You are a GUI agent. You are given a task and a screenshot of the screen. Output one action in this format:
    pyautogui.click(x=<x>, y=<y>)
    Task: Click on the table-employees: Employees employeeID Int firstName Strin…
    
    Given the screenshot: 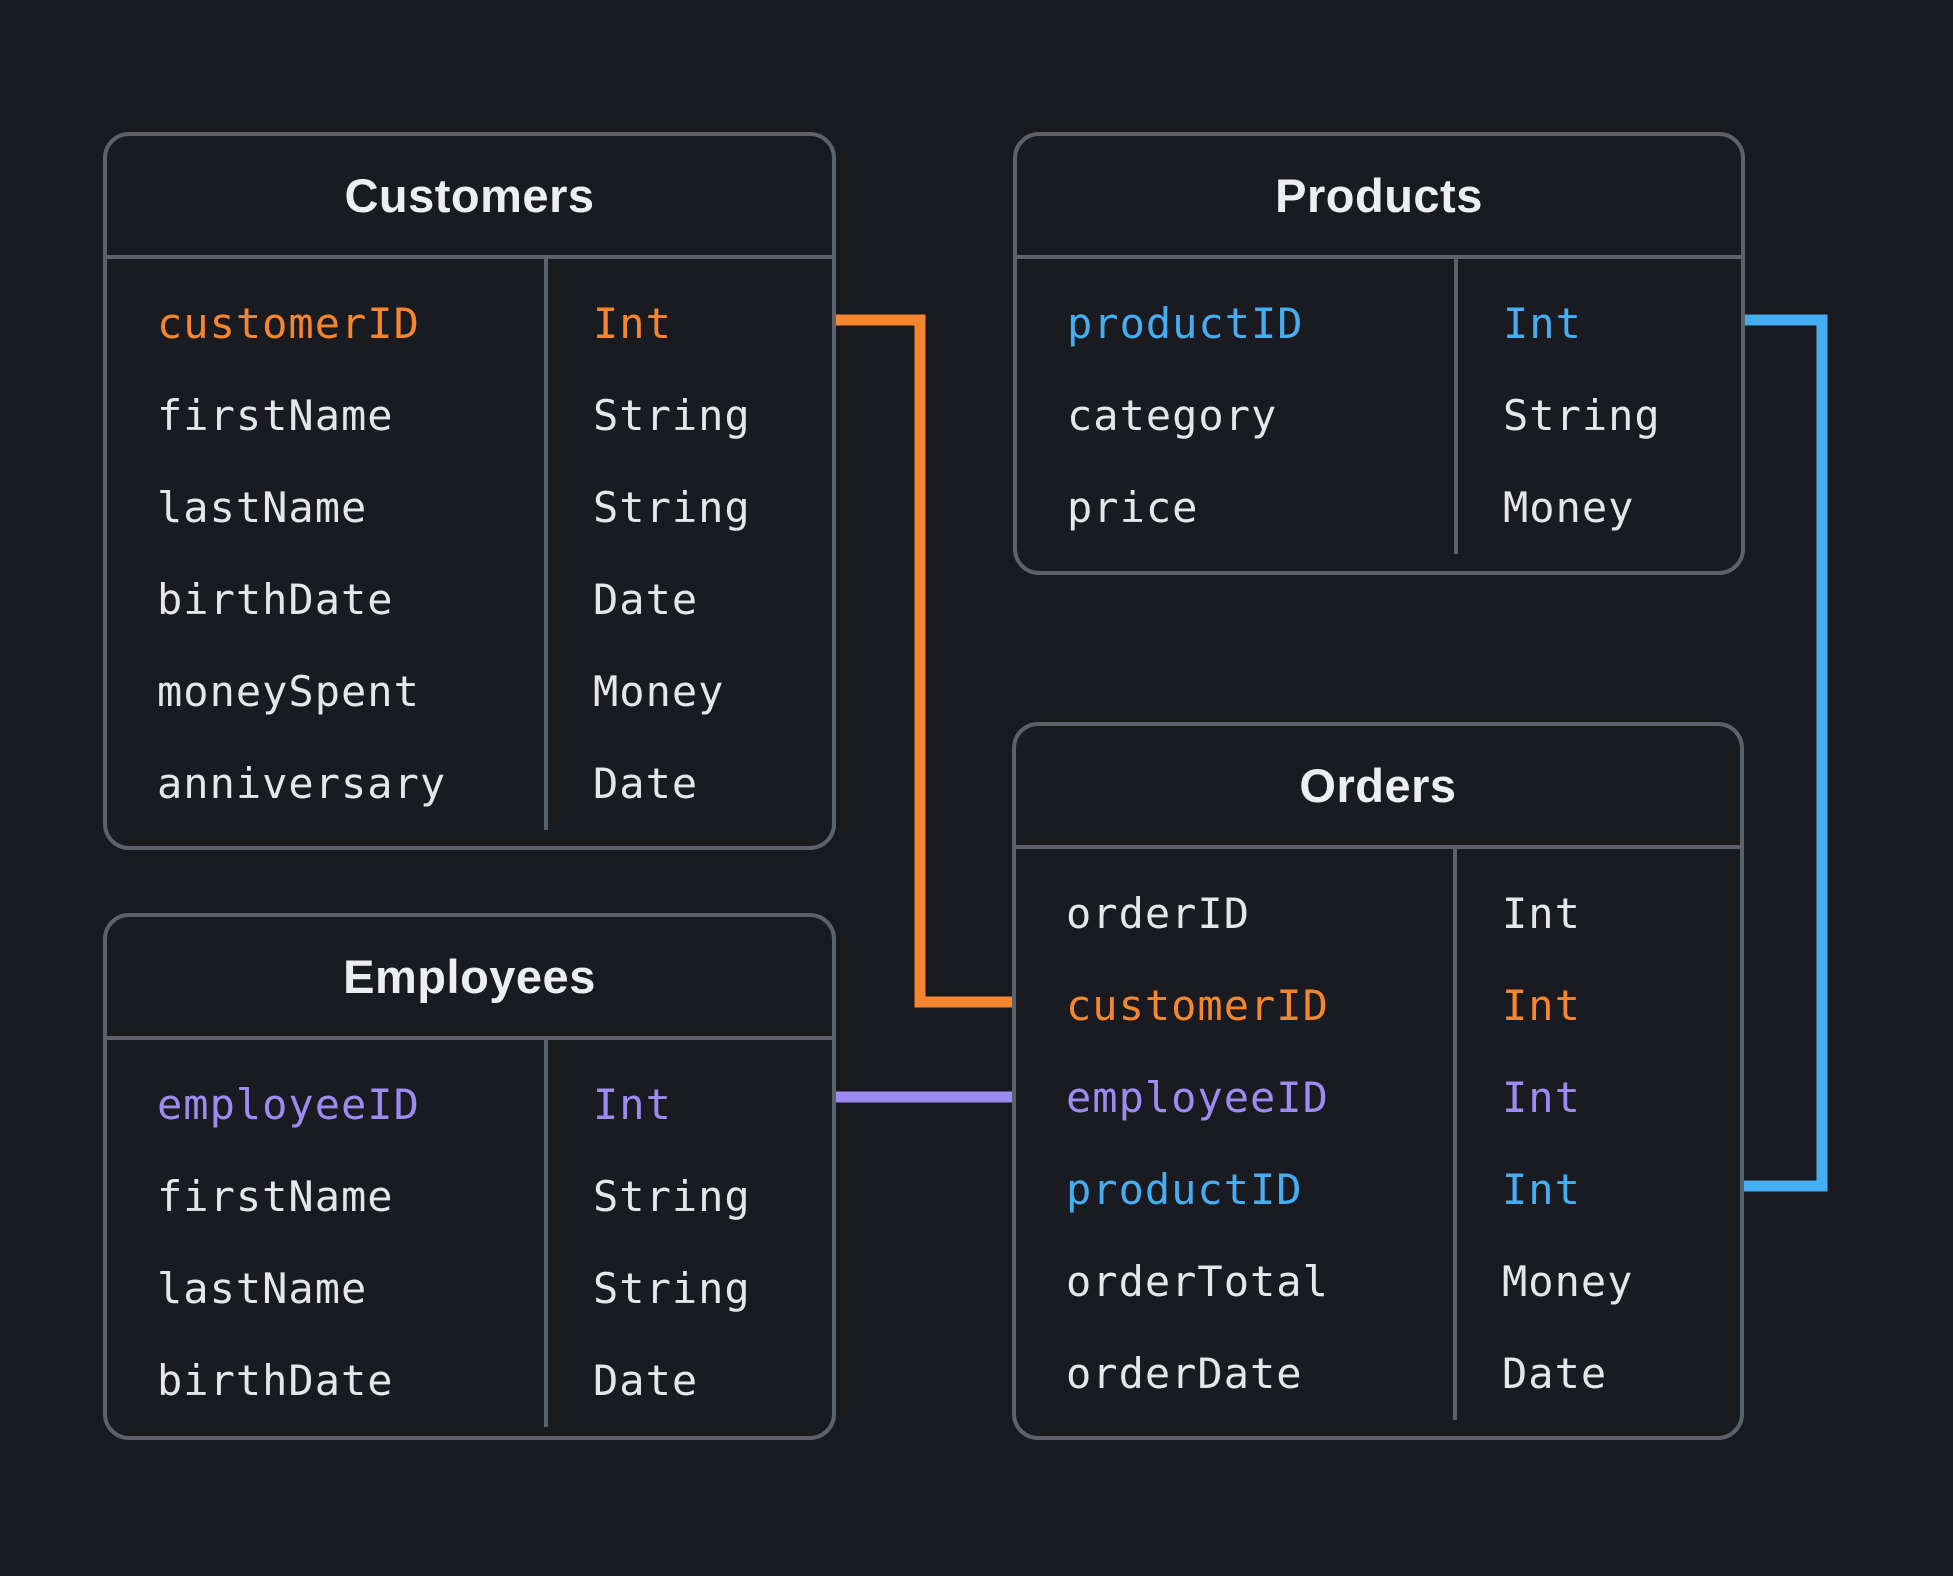 What is the action you would take?
    pyautogui.click(x=469, y=1176)
    